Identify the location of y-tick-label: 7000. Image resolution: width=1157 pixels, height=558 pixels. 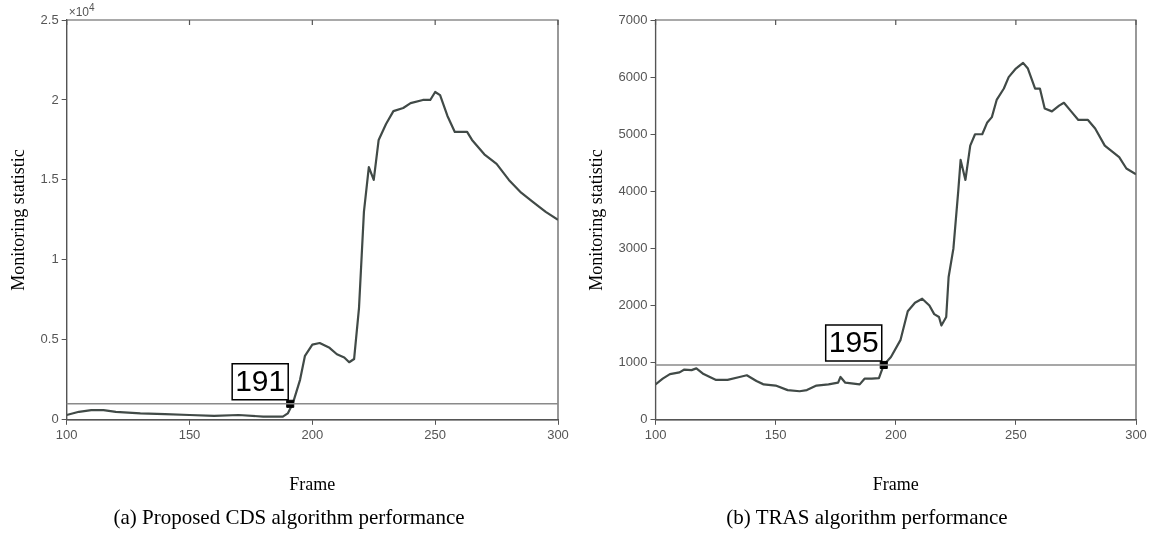
(633, 19).